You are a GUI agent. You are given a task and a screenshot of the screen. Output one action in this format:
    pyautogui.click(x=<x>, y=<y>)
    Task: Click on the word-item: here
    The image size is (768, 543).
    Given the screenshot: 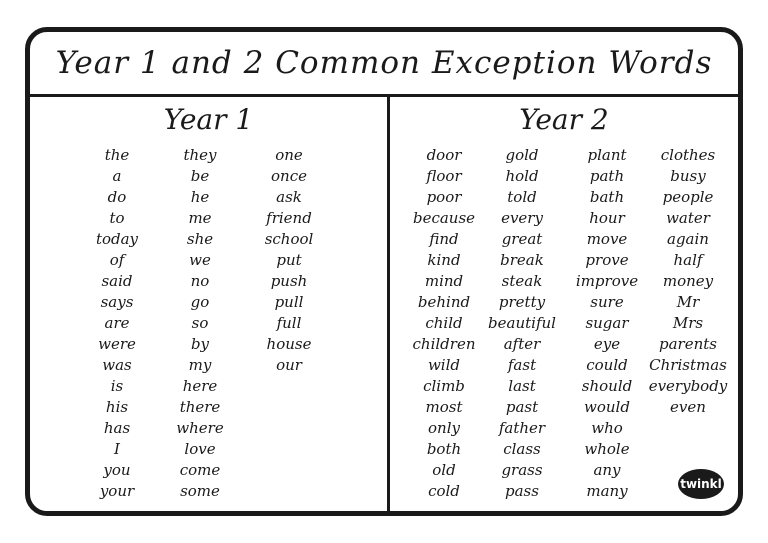 What is the action you would take?
    pyautogui.click(x=200, y=386)
    